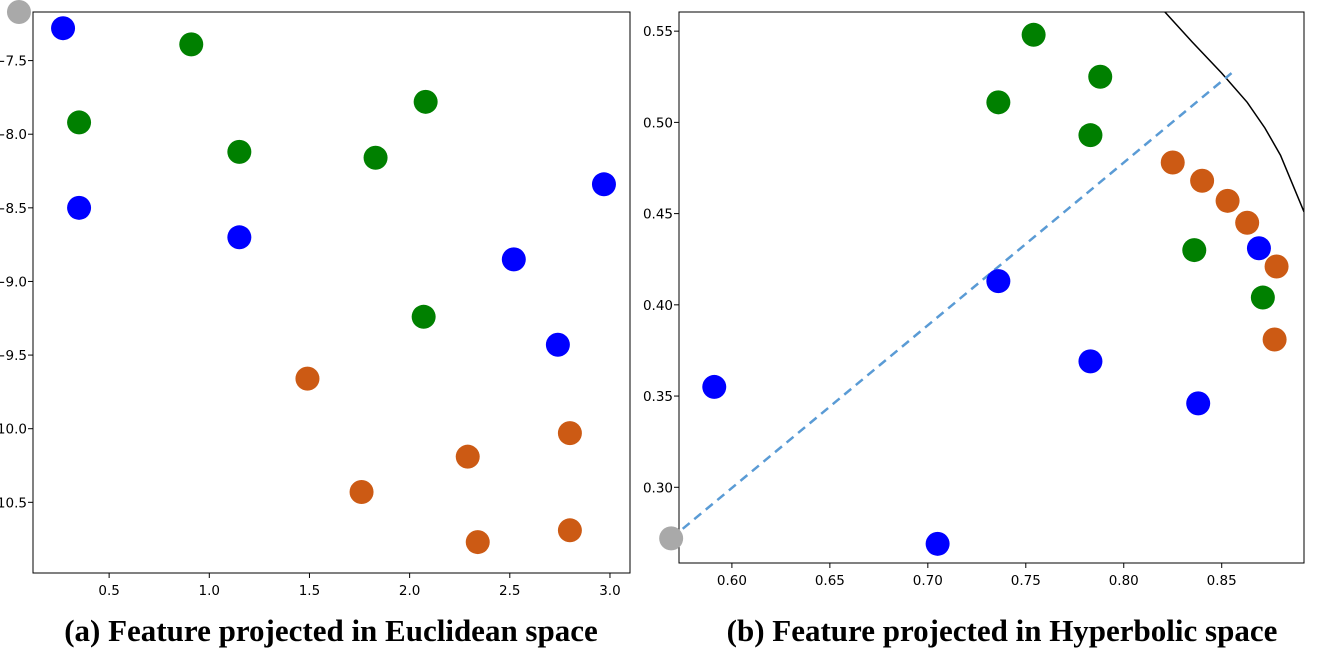 The image size is (1329, 664). Describe the element at coordinates (1222, 581) in the screenshot. I see `x-tick-label: 0.85` at that location.